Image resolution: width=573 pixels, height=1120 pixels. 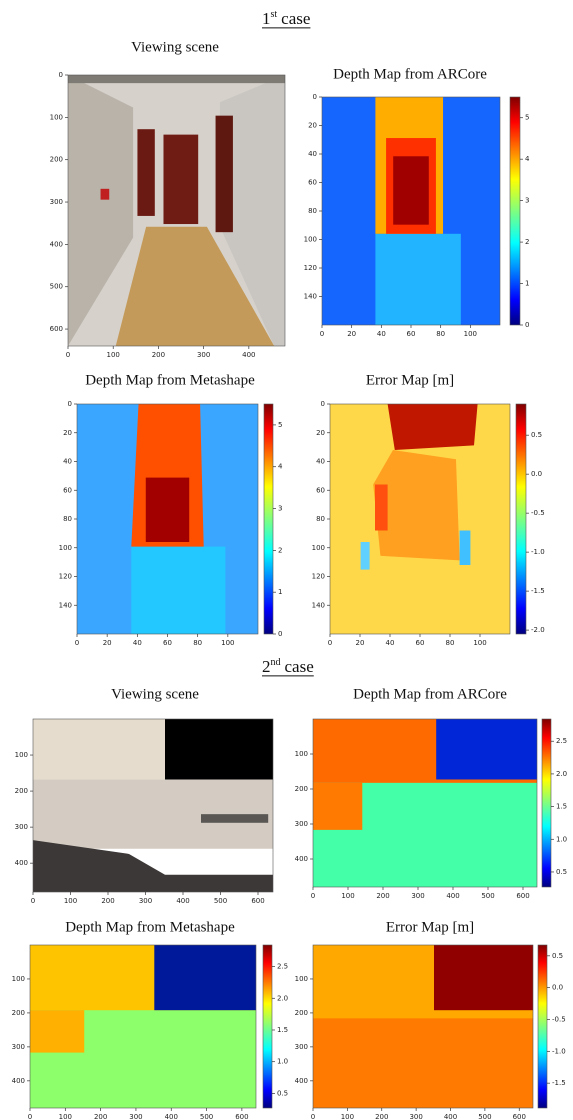 What do you see at coordinates (561, 741) in the screenshot?
I see `colorbar-tick-label: 2.5` at bounding box center [561, 741].